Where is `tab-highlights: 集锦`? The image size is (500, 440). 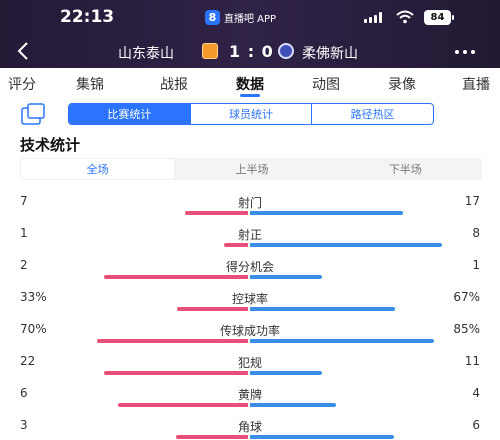 tab-highlights: 集锦 is located at coordinates (90, 85).